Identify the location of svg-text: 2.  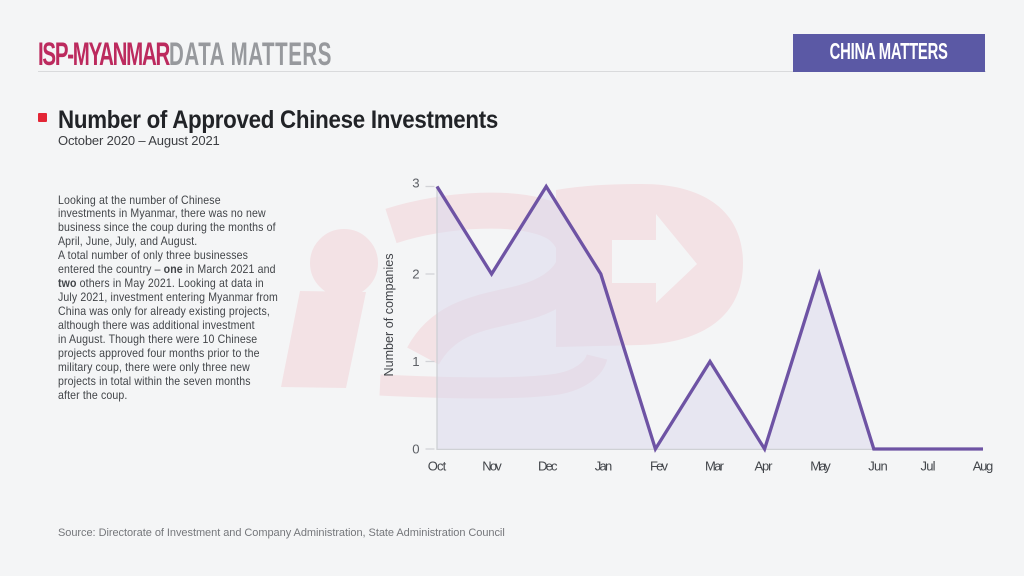
(415, 274).